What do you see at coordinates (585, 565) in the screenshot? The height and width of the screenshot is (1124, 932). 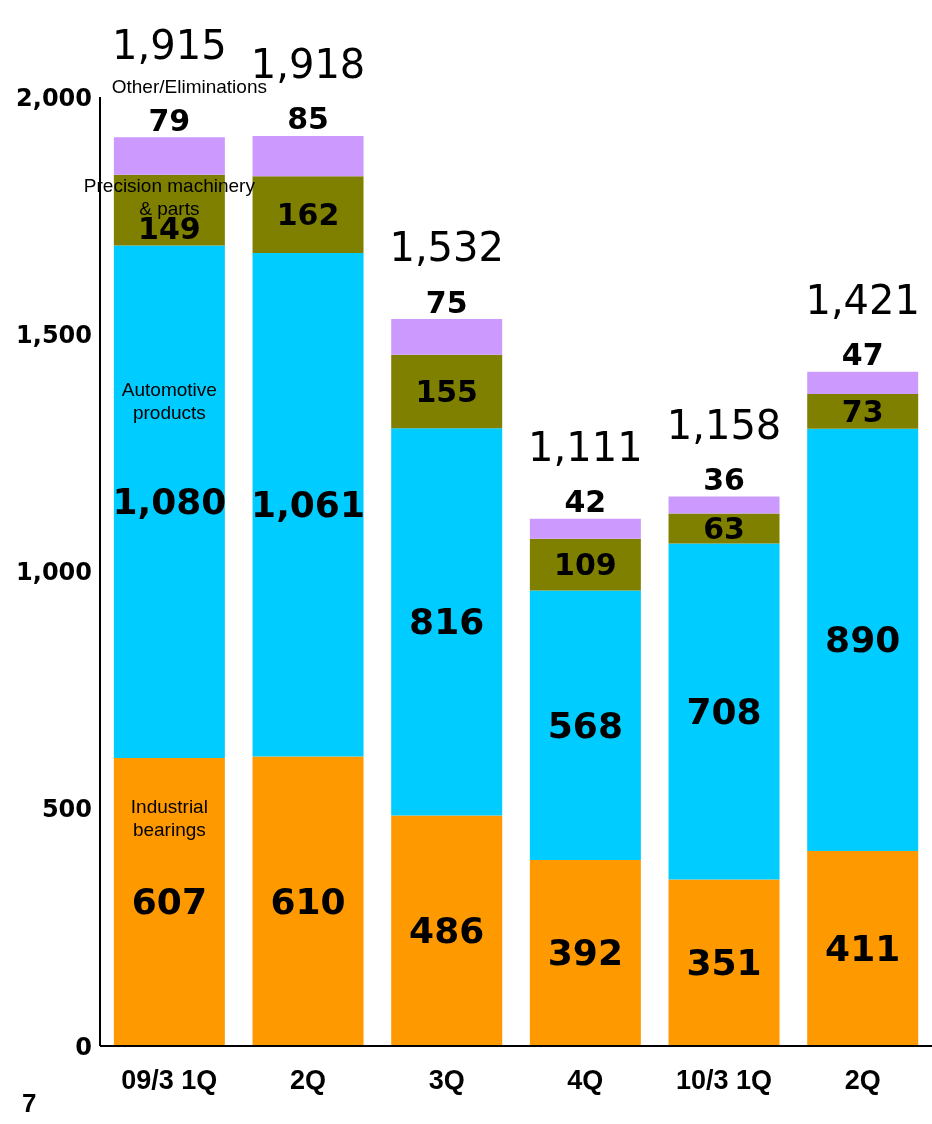 I see `data-label: 109` at bounding box center [585, 565].